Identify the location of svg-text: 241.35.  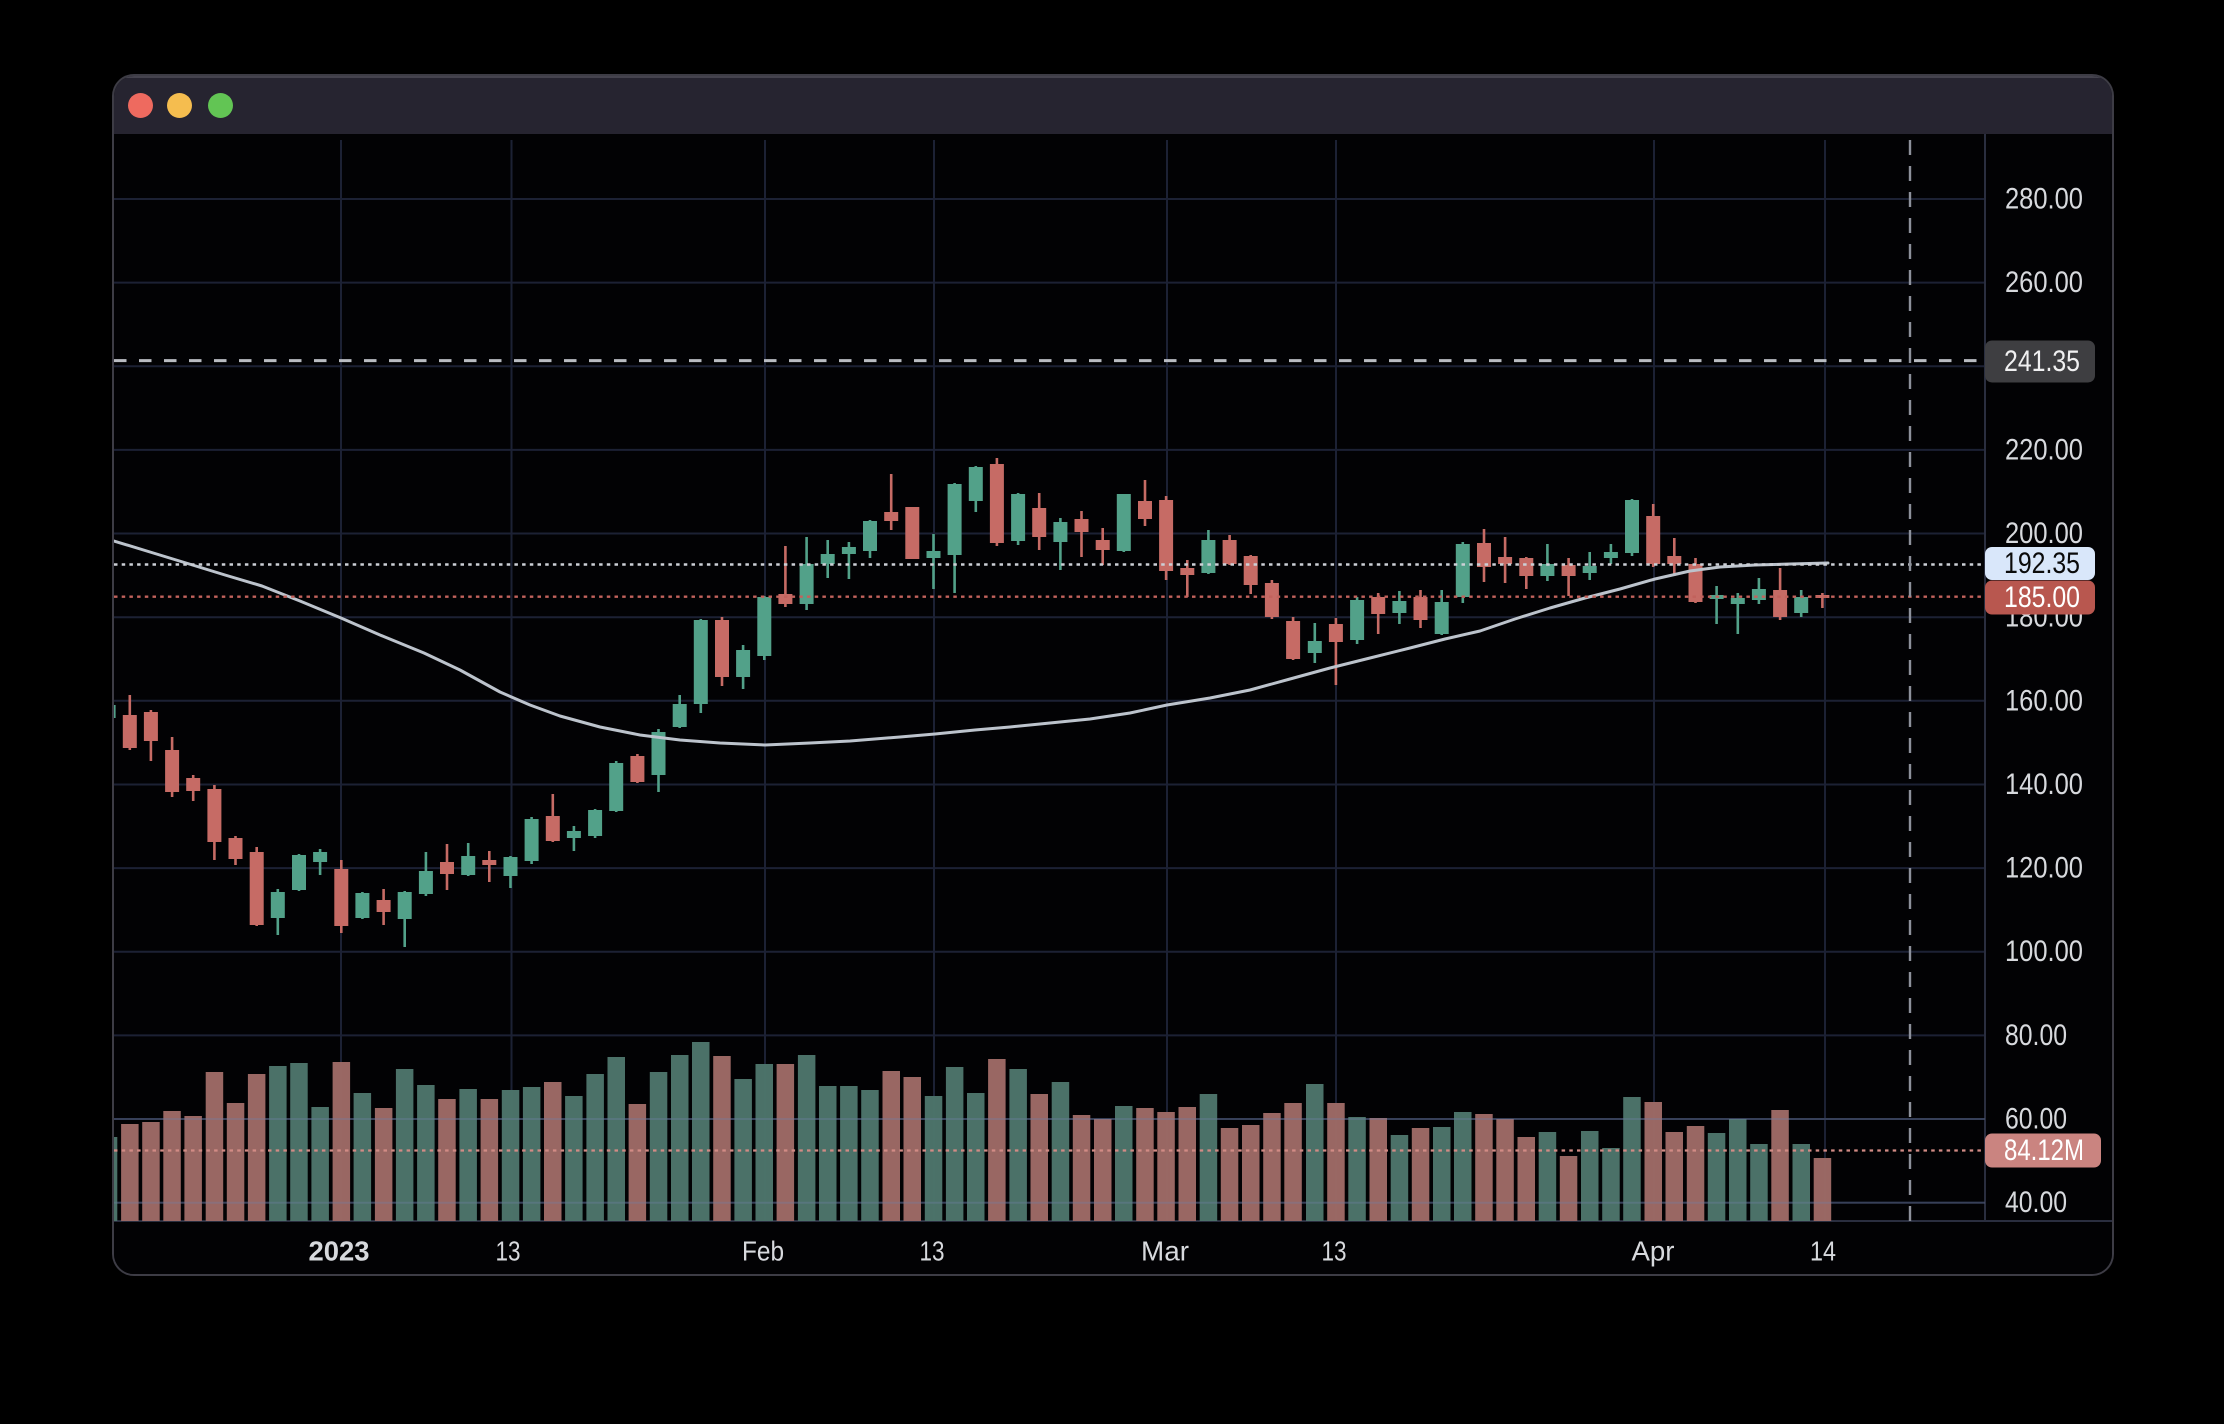
(2042, 361).